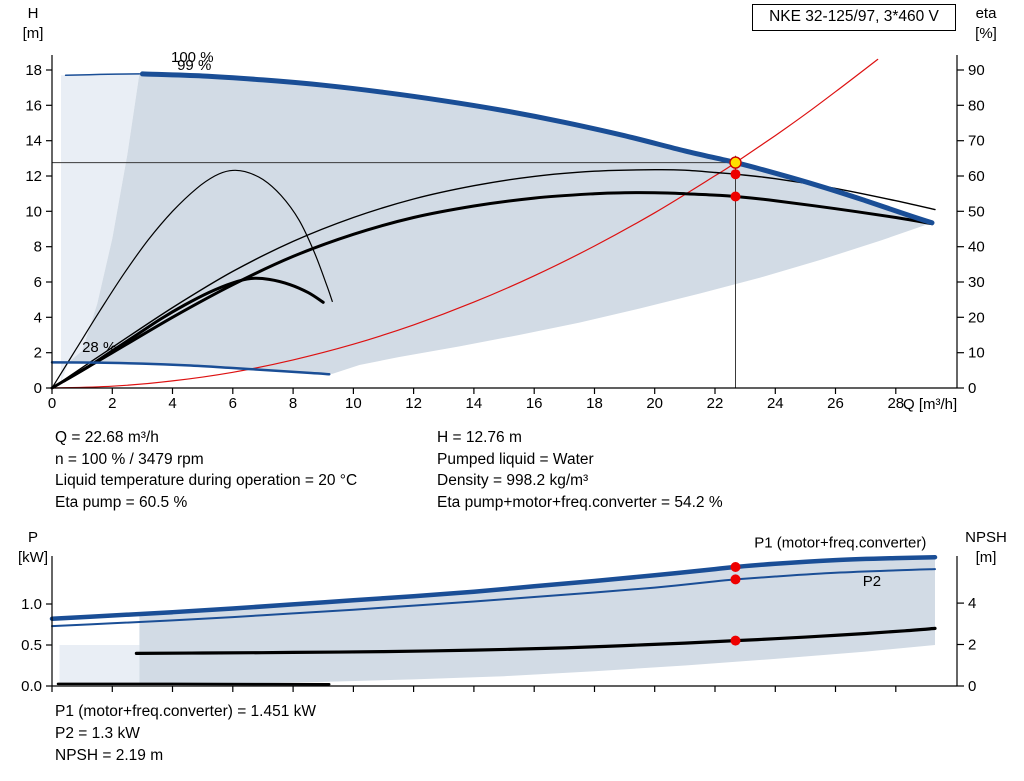  What do you see at coordinates (715, 403) in the screenshot?
I see `x-tick-label: 22` at bounding box center [715, 403].